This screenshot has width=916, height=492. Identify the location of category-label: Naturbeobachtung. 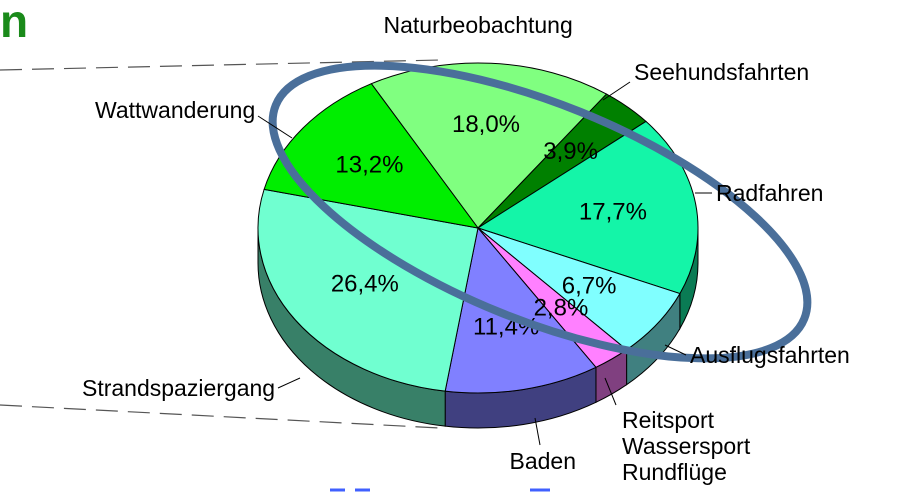
(478, 25).